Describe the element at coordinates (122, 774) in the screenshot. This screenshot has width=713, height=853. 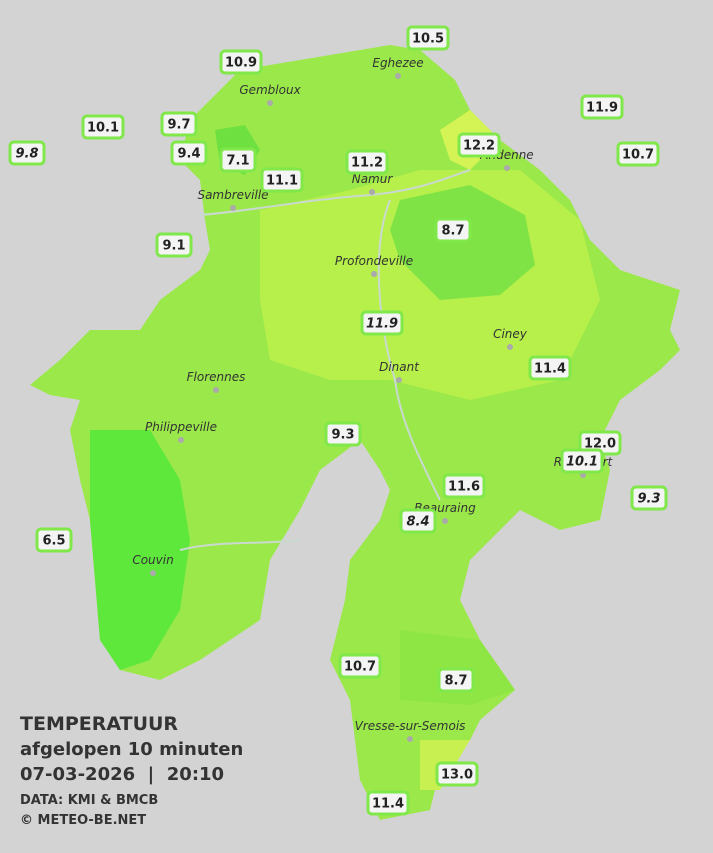
I see `datetime: 07-03-2026 | 20:10` at that location.